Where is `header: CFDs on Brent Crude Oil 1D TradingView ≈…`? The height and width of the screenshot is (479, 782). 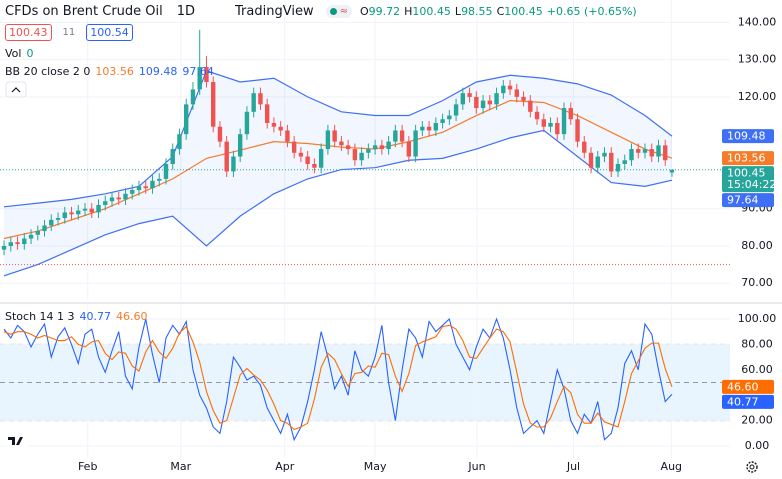 header: CFDs on Brent Crude Oil 1D TradingView ≈… is located at coordinates (321, 11).